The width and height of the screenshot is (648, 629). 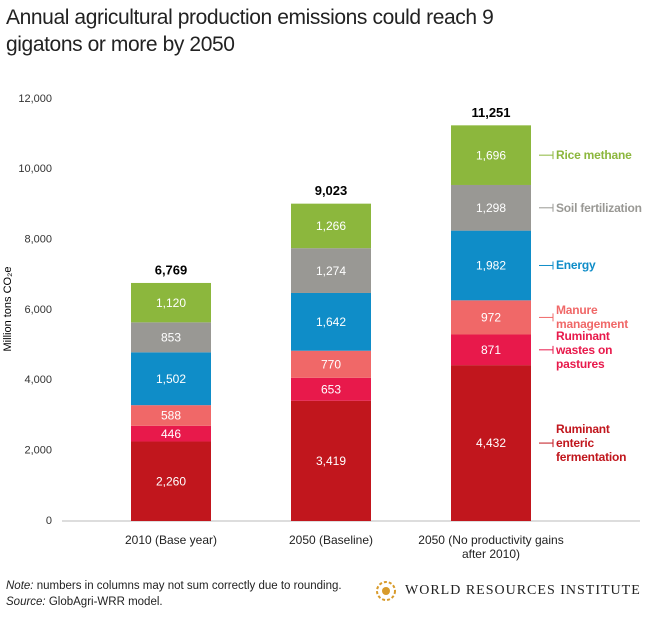 I want to click on legend-label: Soil fertilization, so click(x=599, y=207).